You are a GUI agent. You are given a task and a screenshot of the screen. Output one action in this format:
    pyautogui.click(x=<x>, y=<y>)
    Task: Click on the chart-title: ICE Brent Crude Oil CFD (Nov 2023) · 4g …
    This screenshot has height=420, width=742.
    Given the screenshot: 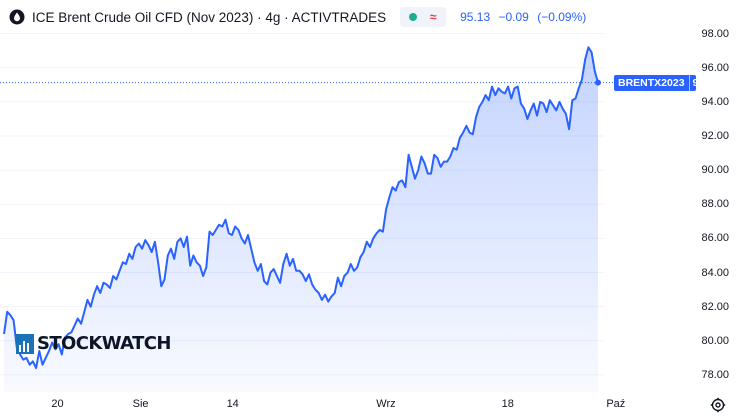 What is the action you would take?
    pyautogui.click(x=209, y=17)
    